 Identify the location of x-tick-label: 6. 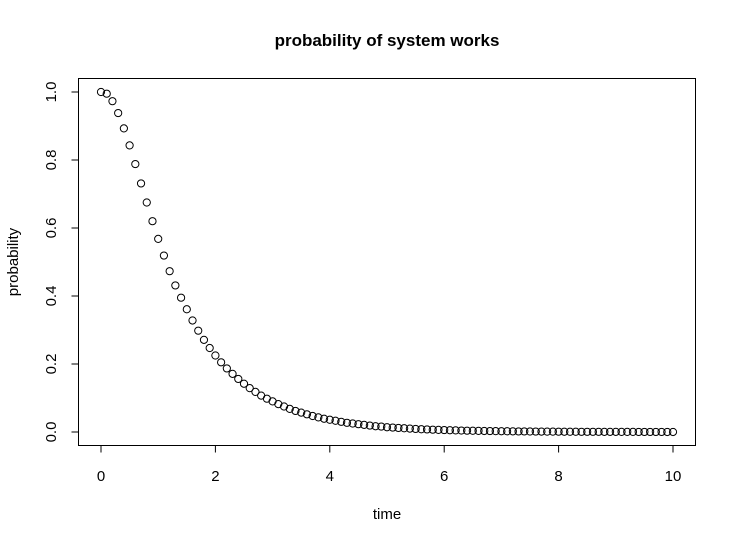
(444, 476).